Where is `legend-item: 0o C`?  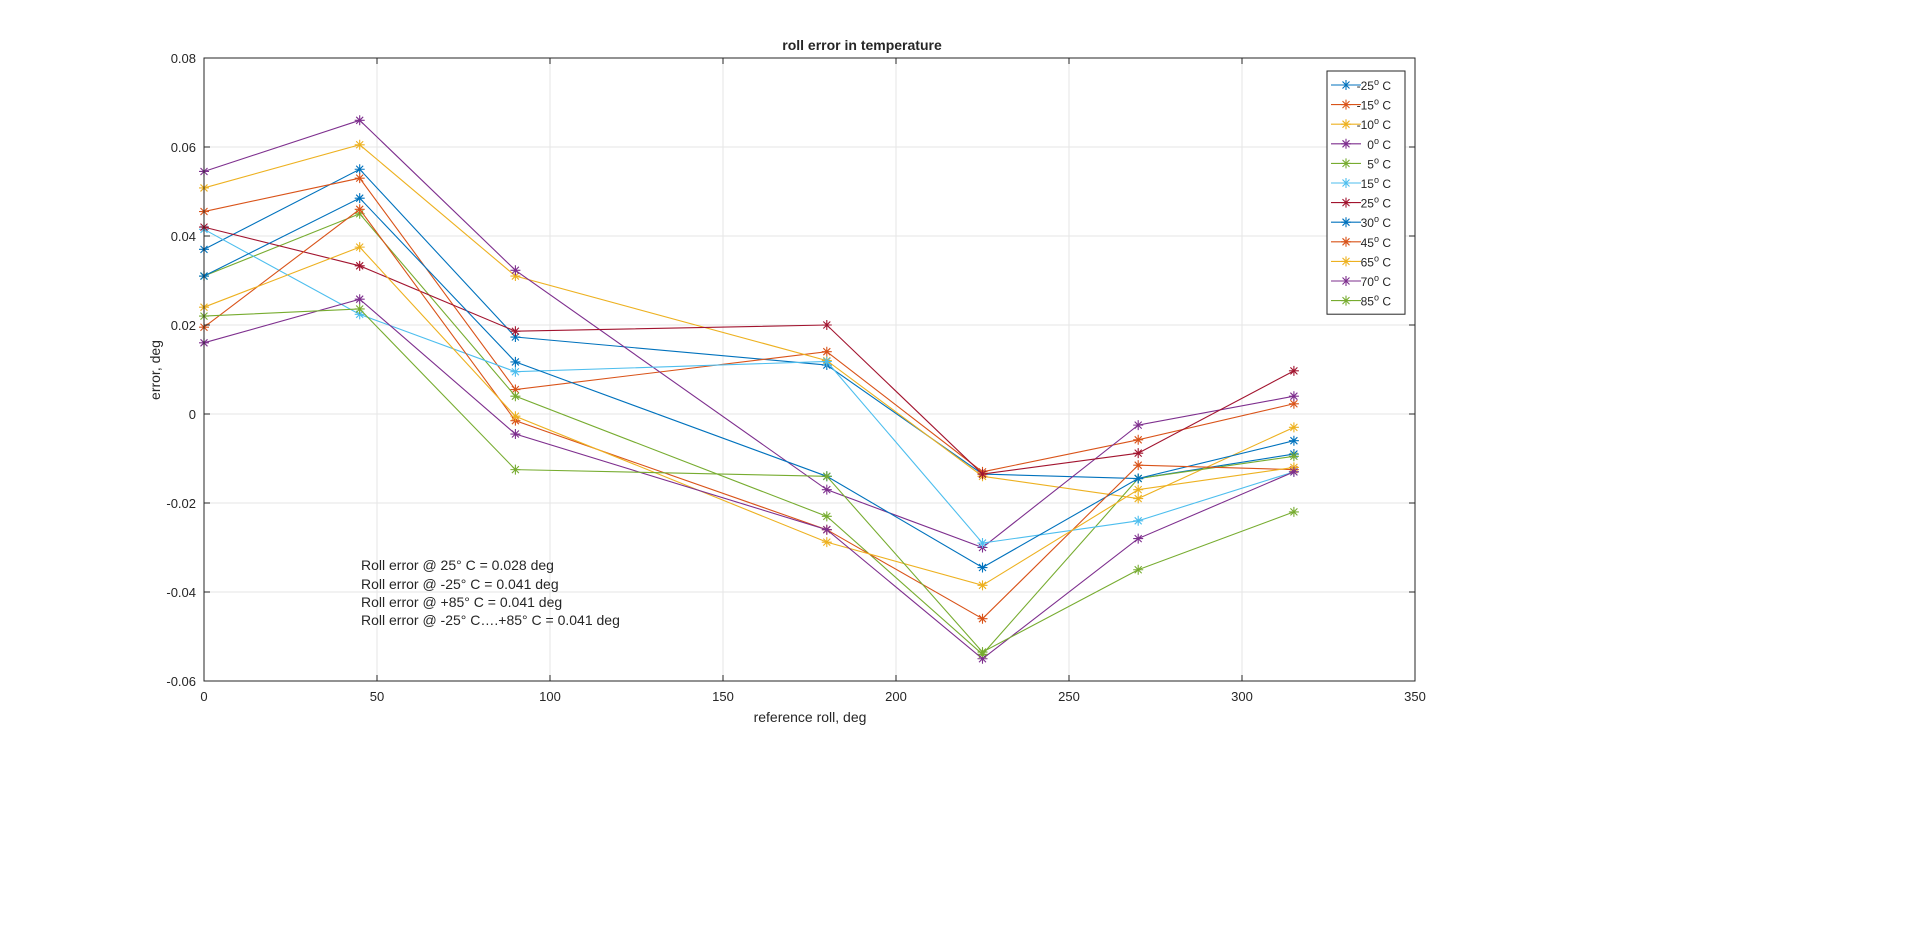
legend-item: 0o C is located at coordinates (1361, 144).